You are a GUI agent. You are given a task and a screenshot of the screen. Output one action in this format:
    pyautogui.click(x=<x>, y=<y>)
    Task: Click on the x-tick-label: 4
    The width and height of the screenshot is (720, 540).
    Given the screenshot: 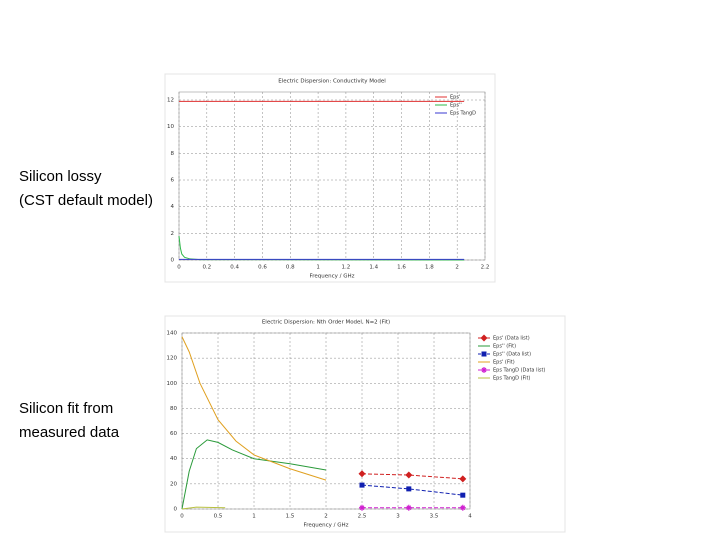 What is the action you would take?
    pyautogui.click(x=470, y=517)
    